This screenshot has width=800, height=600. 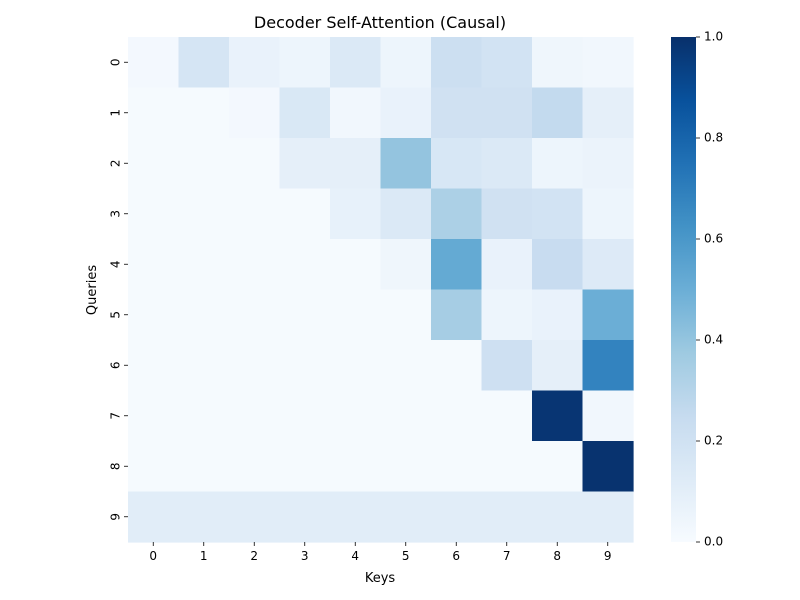 What do you see at coordinates (116, 62) in the screenshot?
I see `y-tick-label: 0` at bounding box center [116, 62].